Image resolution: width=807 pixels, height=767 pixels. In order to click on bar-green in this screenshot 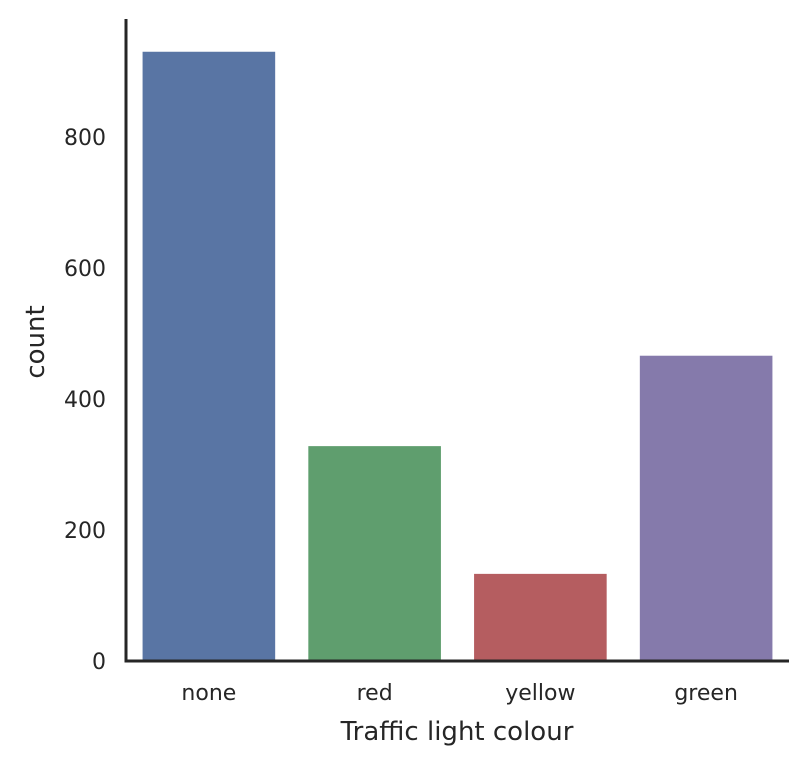, I will do `click(706, 508)`.